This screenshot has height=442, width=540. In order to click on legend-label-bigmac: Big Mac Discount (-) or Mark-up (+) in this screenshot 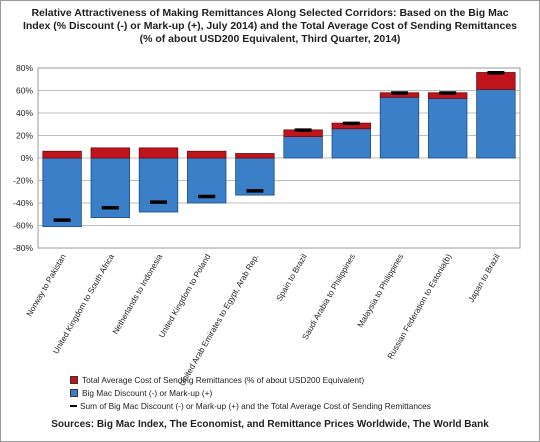, I will do `click(147, 392)`.